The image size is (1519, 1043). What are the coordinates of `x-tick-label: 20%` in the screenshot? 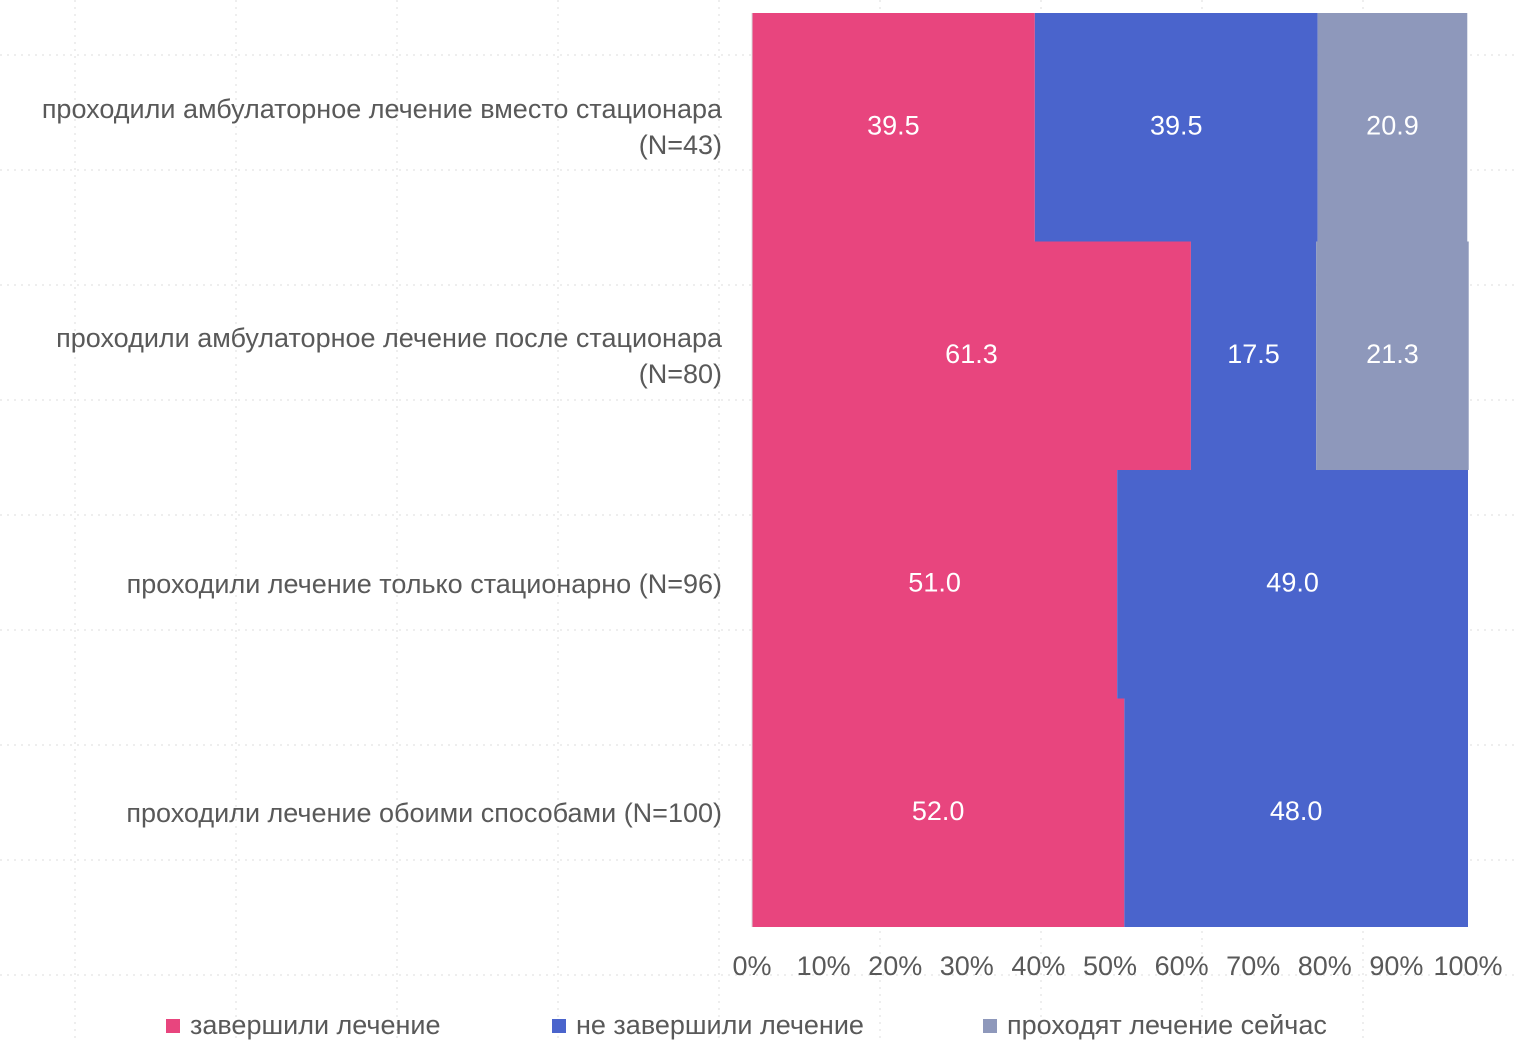 It's located at (895, 966).